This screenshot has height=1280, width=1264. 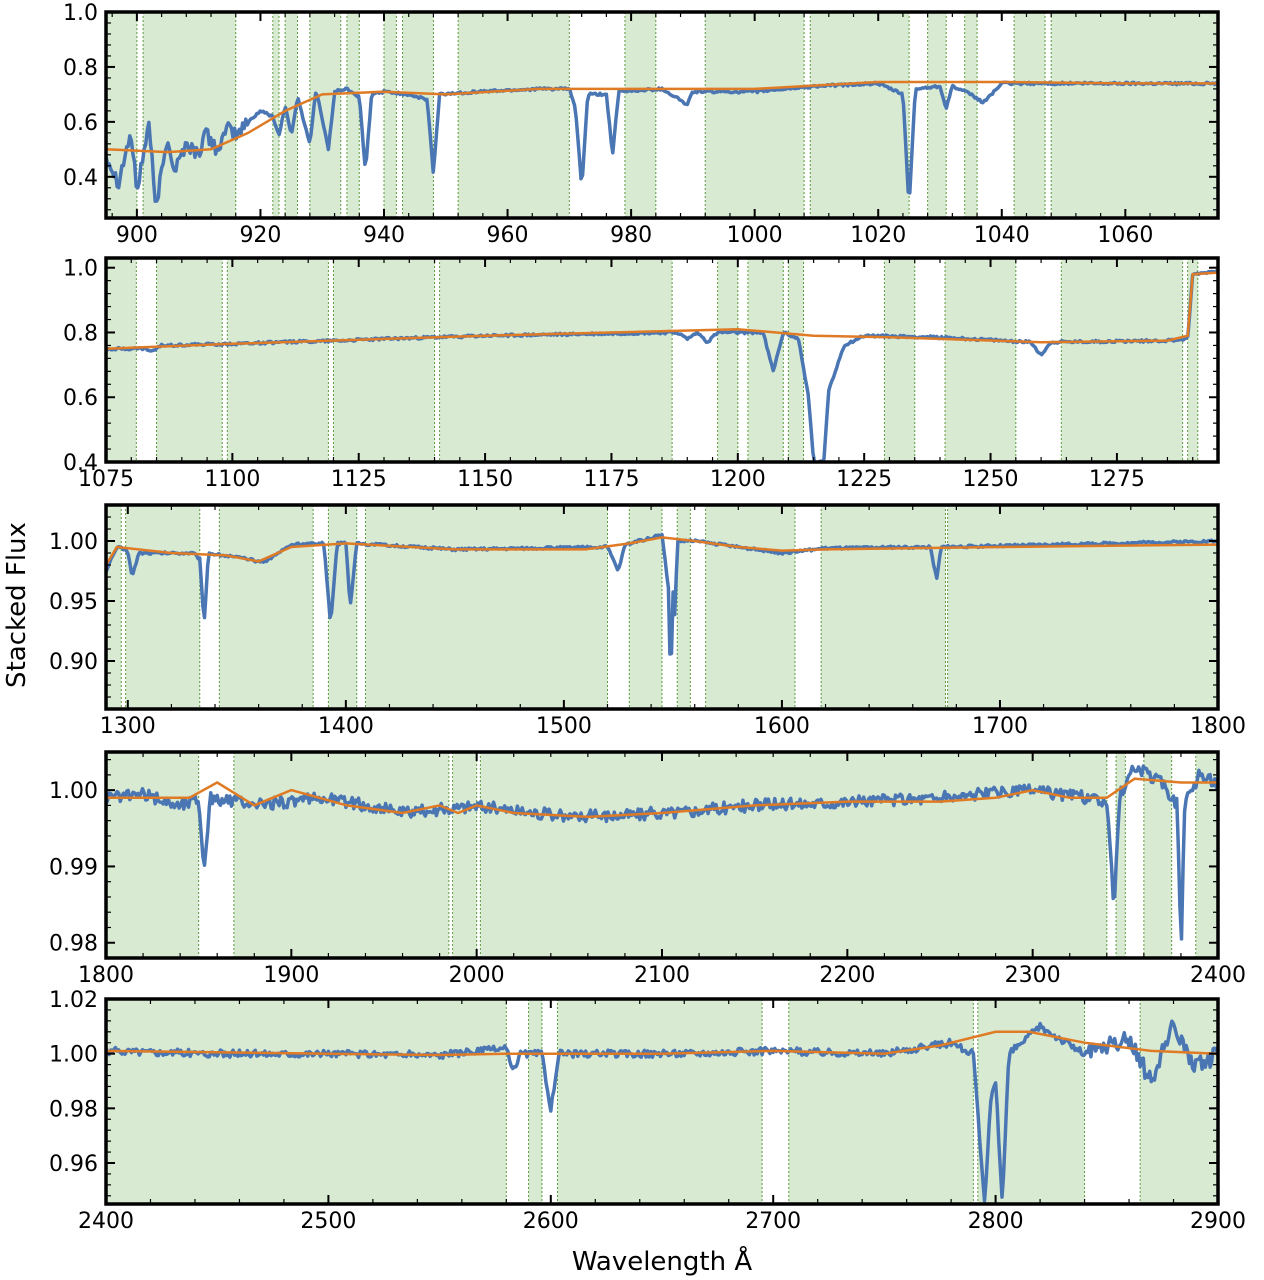 What do you see at coordinates (991, 479) in the screenshot?
I see `x-tick-label: 1250` at bounding box center [991, 479].